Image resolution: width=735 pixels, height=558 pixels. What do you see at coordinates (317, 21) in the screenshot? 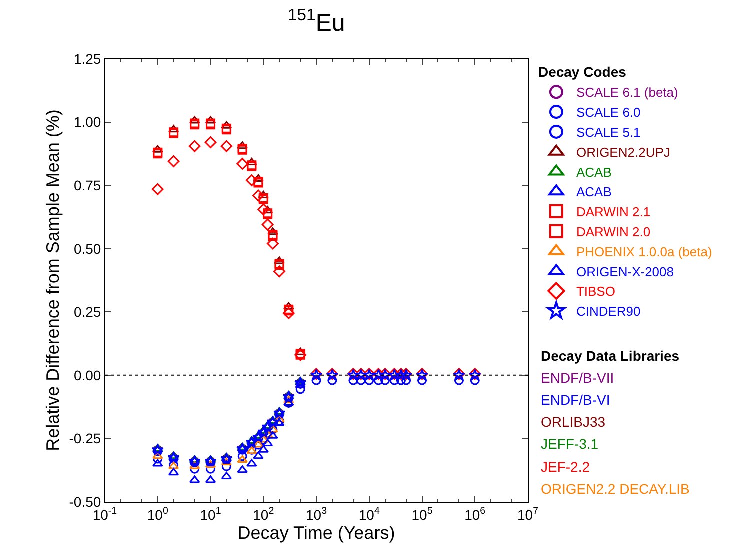
I see `chart-title: $^{151}$Eu` at bounding box center [317, 21].